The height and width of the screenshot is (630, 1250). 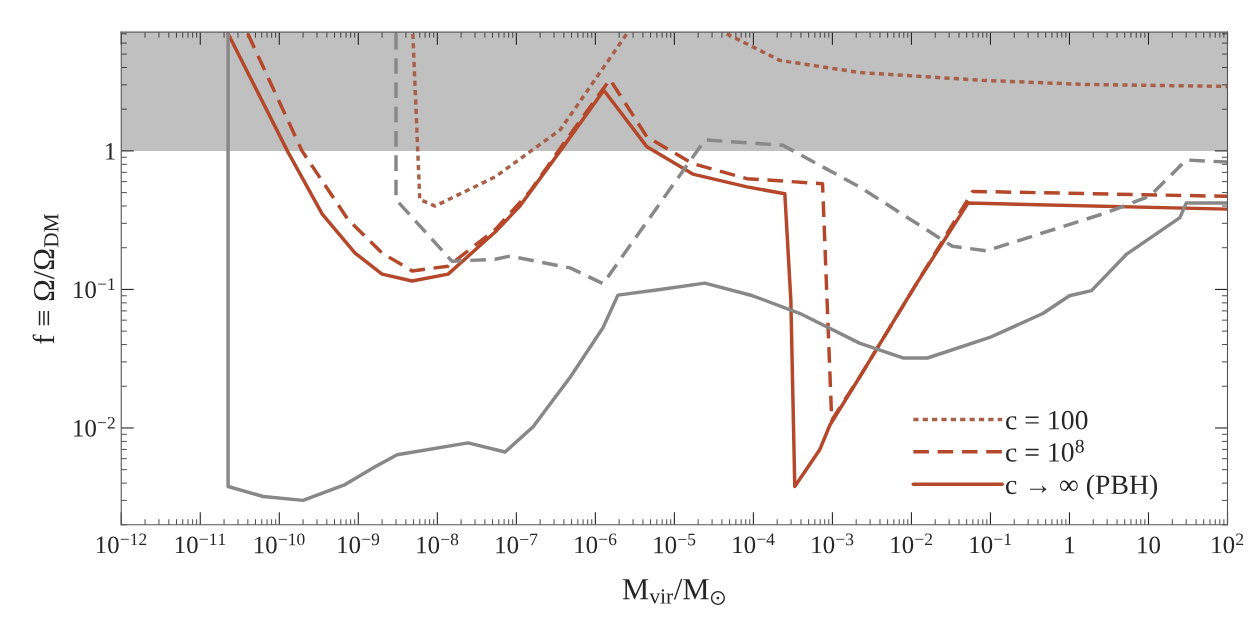 I want to click on x-tick-label: 10$^{−5}$, so click(x=675, y=543).